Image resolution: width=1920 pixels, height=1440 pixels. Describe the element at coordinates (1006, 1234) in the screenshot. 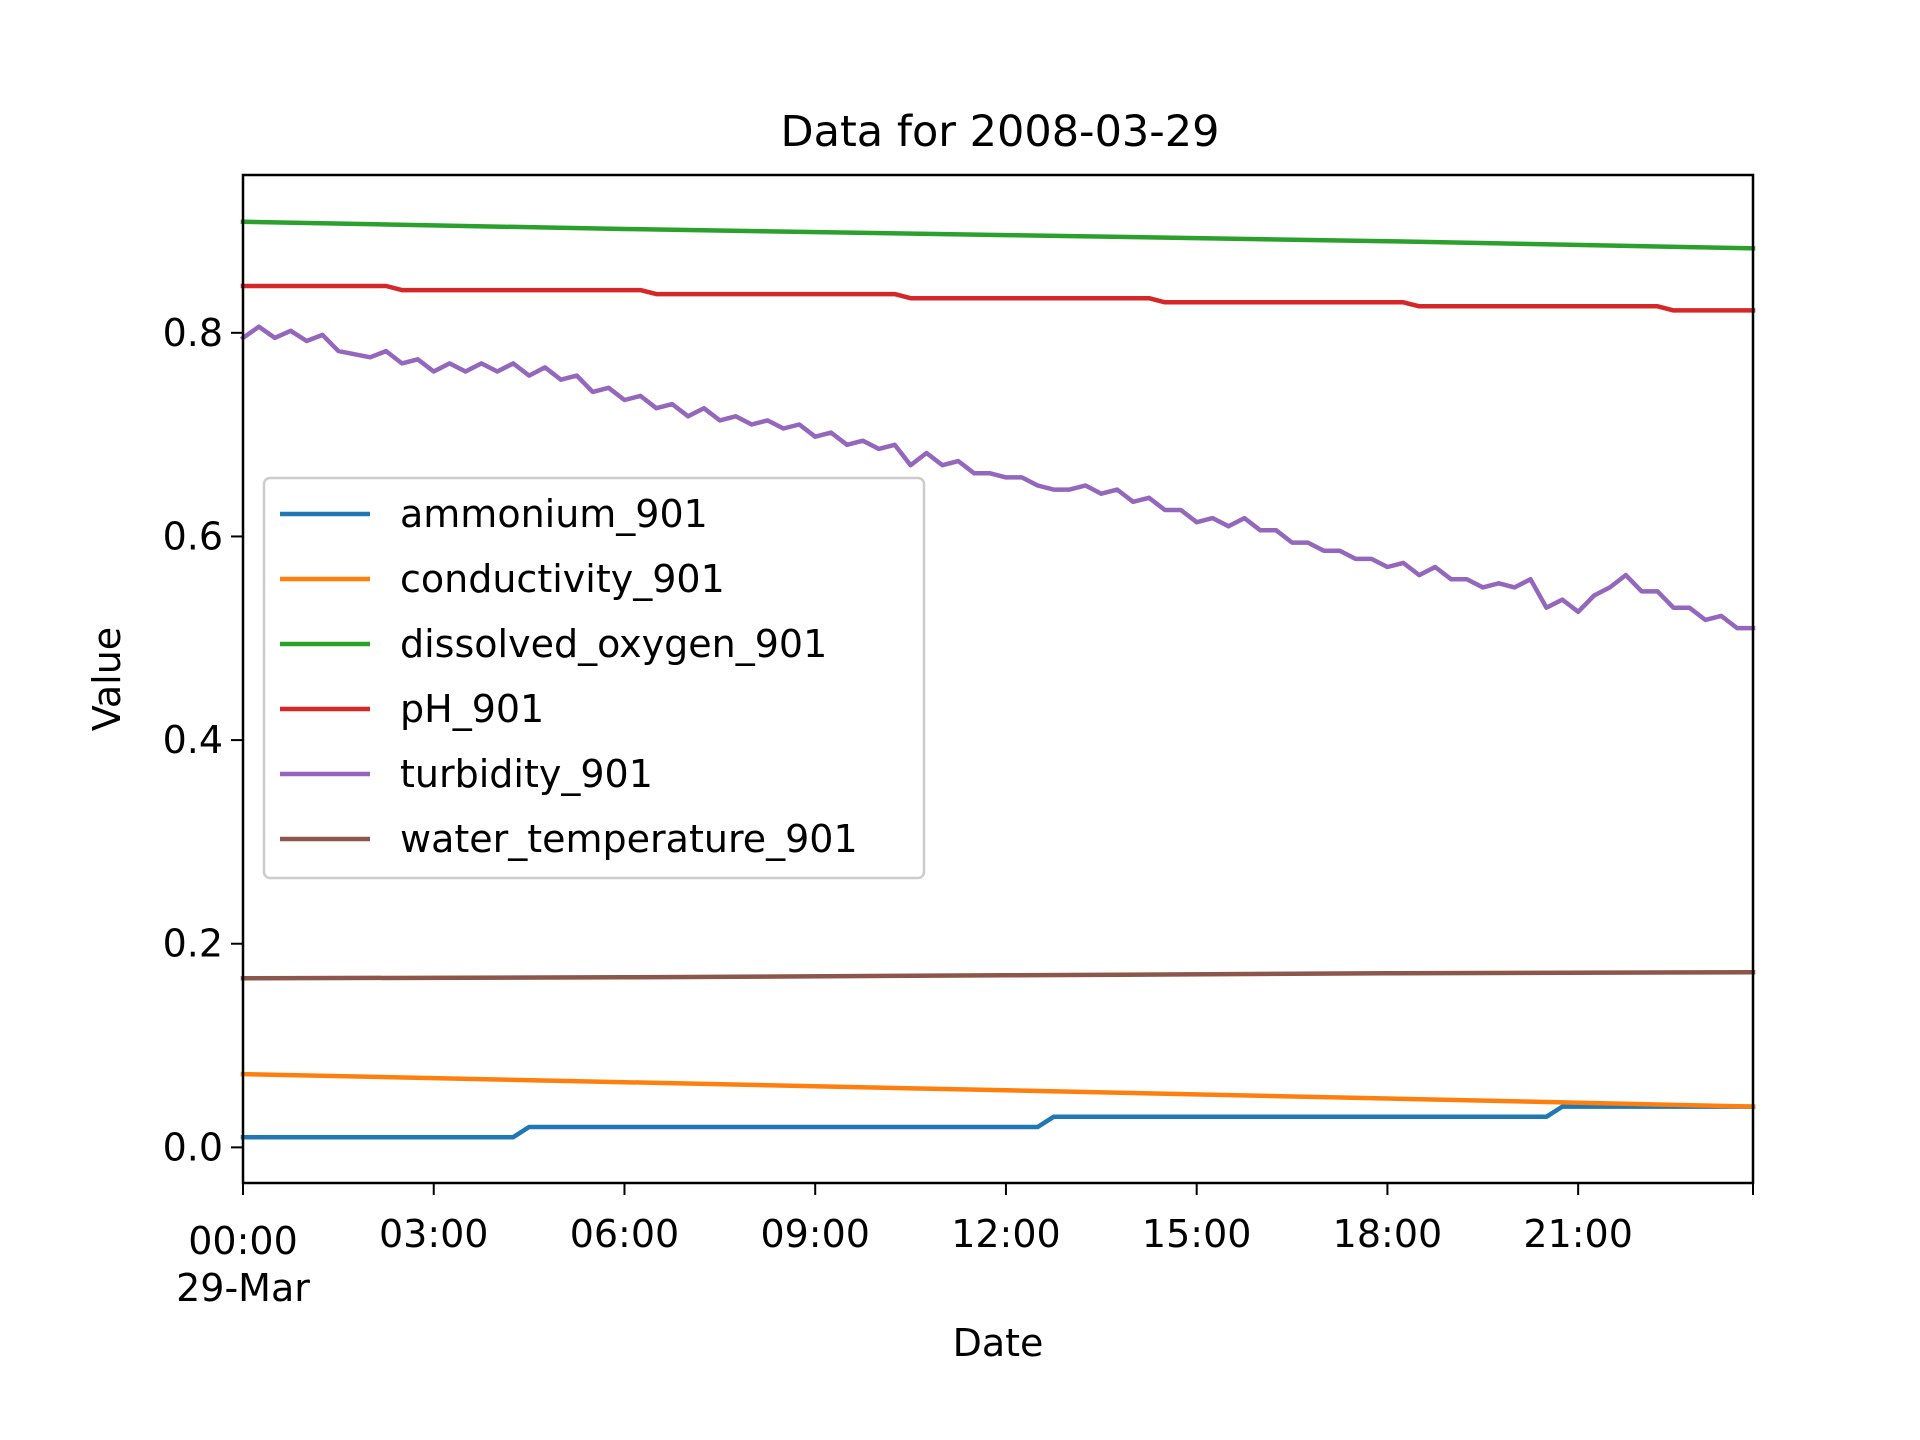

I see `x-tick-label-4: 12:00` at that location.